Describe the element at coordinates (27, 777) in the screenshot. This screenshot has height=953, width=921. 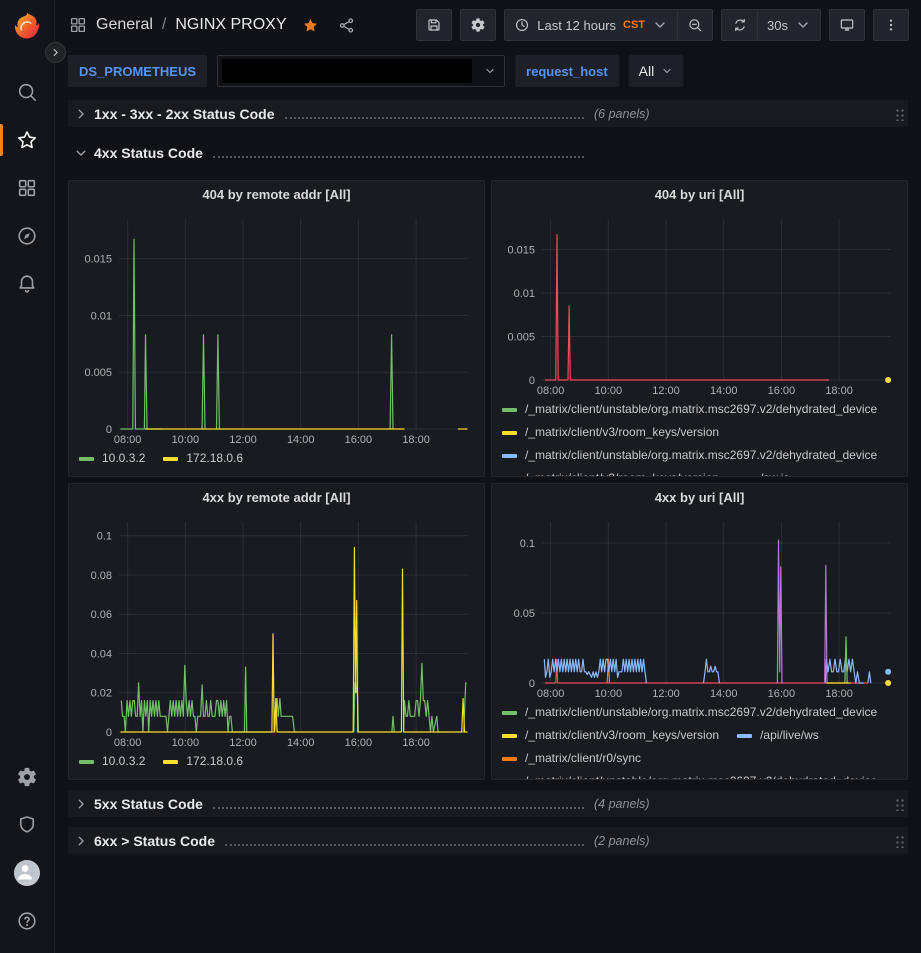
I see `sidebar-item-configuration` at that location.